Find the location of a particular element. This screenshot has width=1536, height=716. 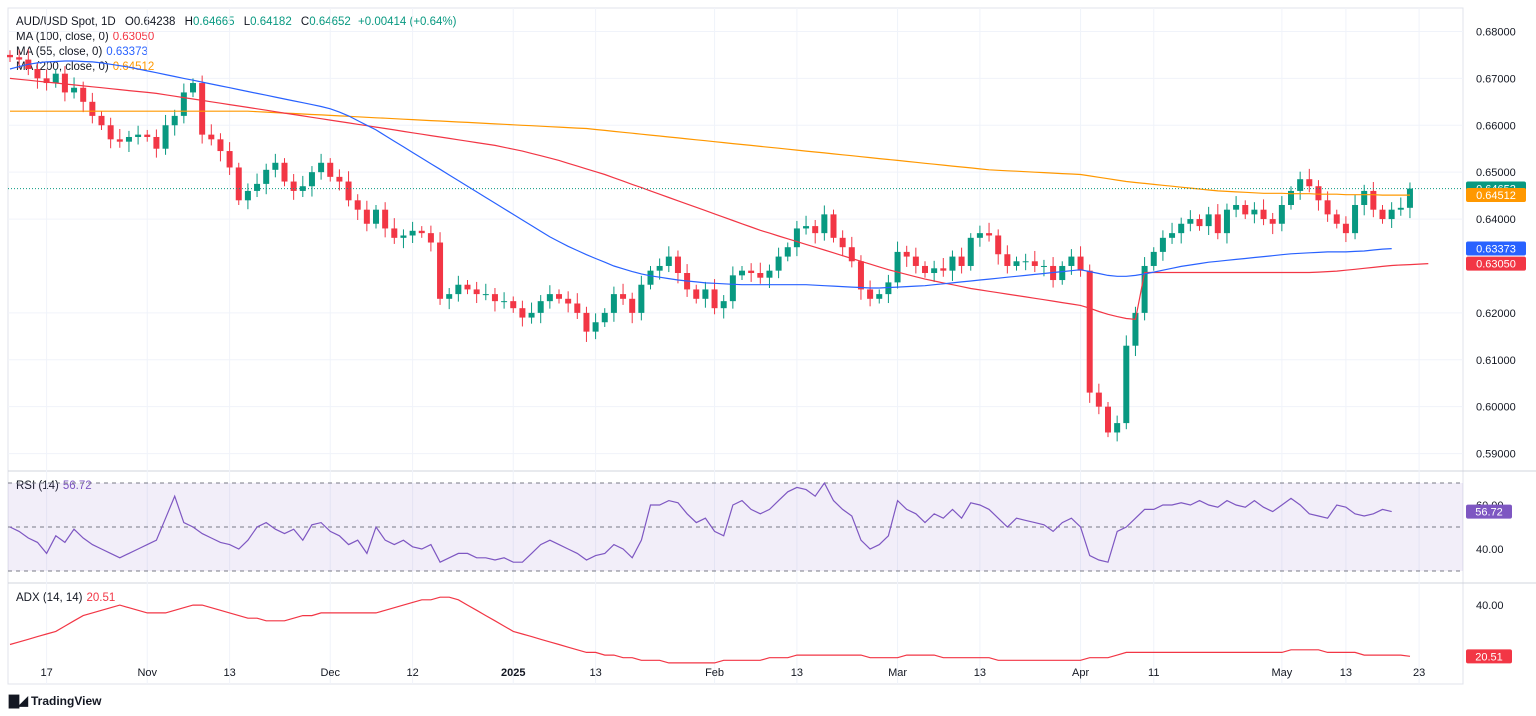

adx-legend: ADX (14, 14) 20.51 is located at coordinates (65, 598).